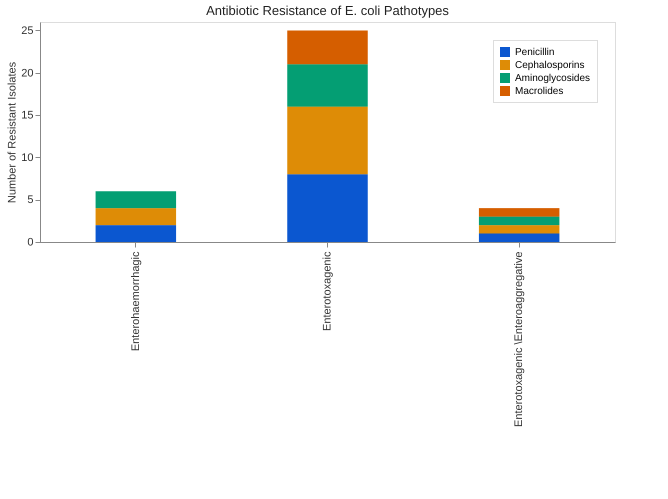 The image size is (668, 499). I want to click on y-tick-label: 5, so click(30, 200).